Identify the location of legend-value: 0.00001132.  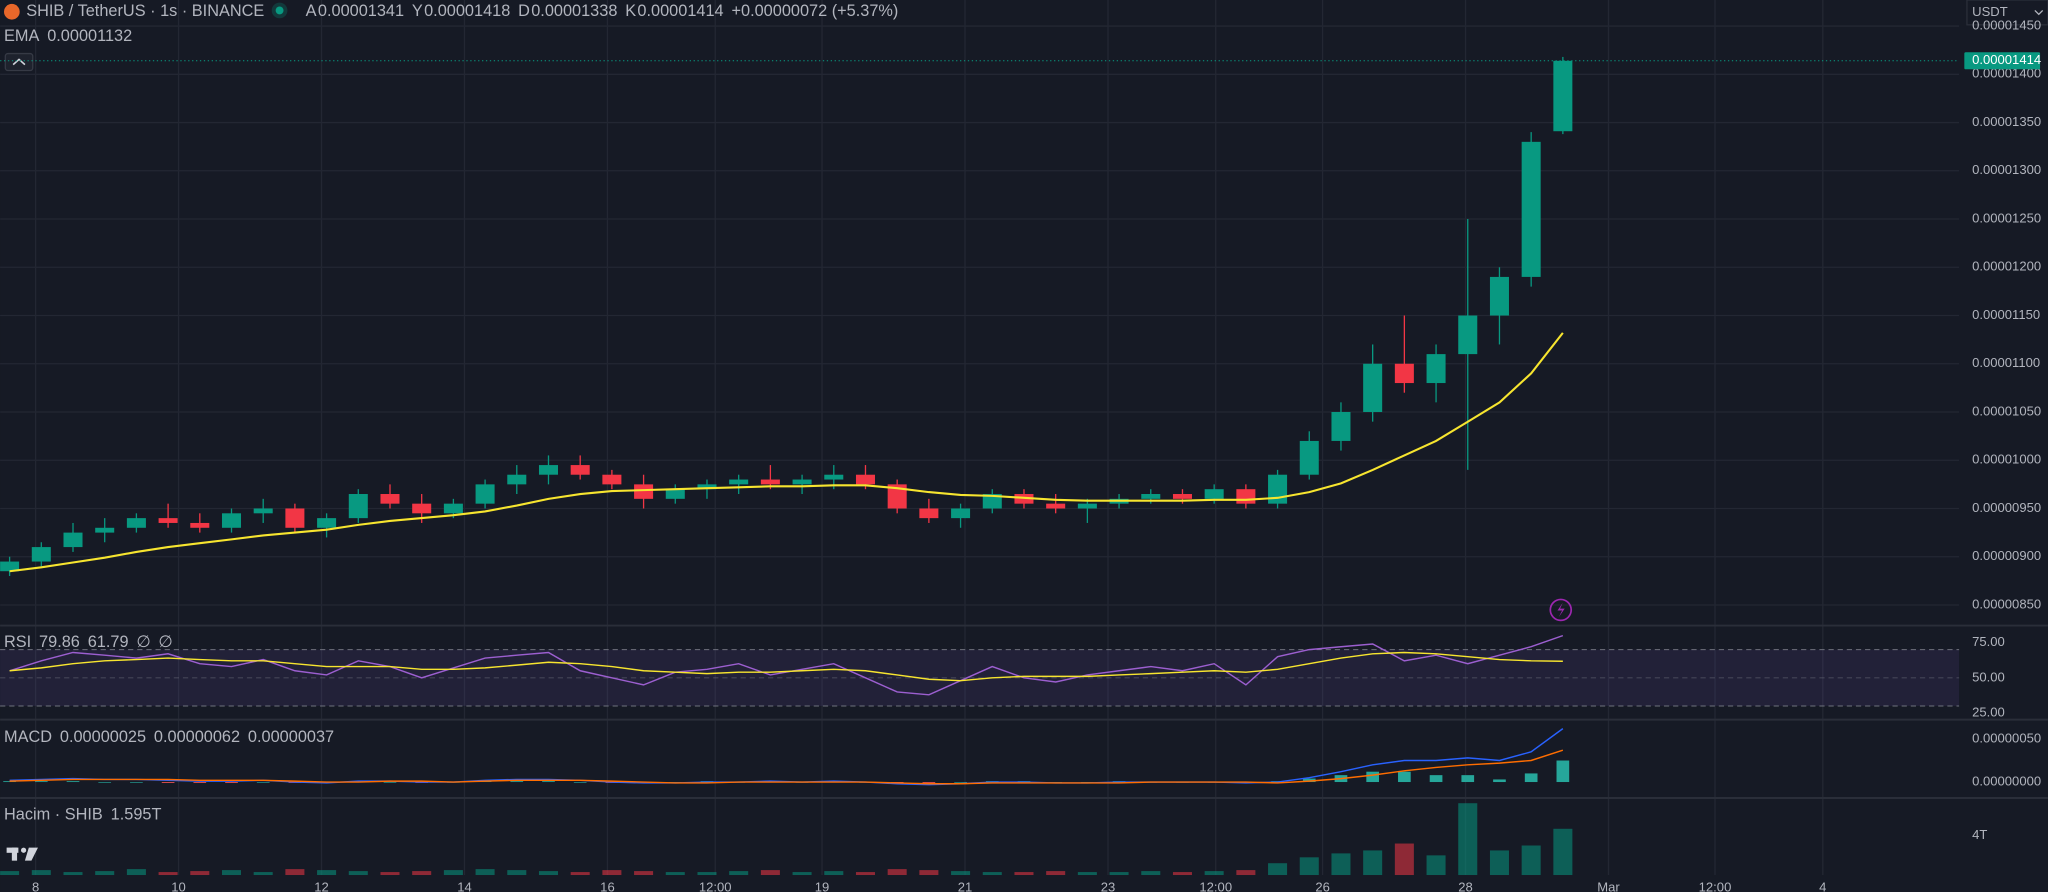
(89, 36).